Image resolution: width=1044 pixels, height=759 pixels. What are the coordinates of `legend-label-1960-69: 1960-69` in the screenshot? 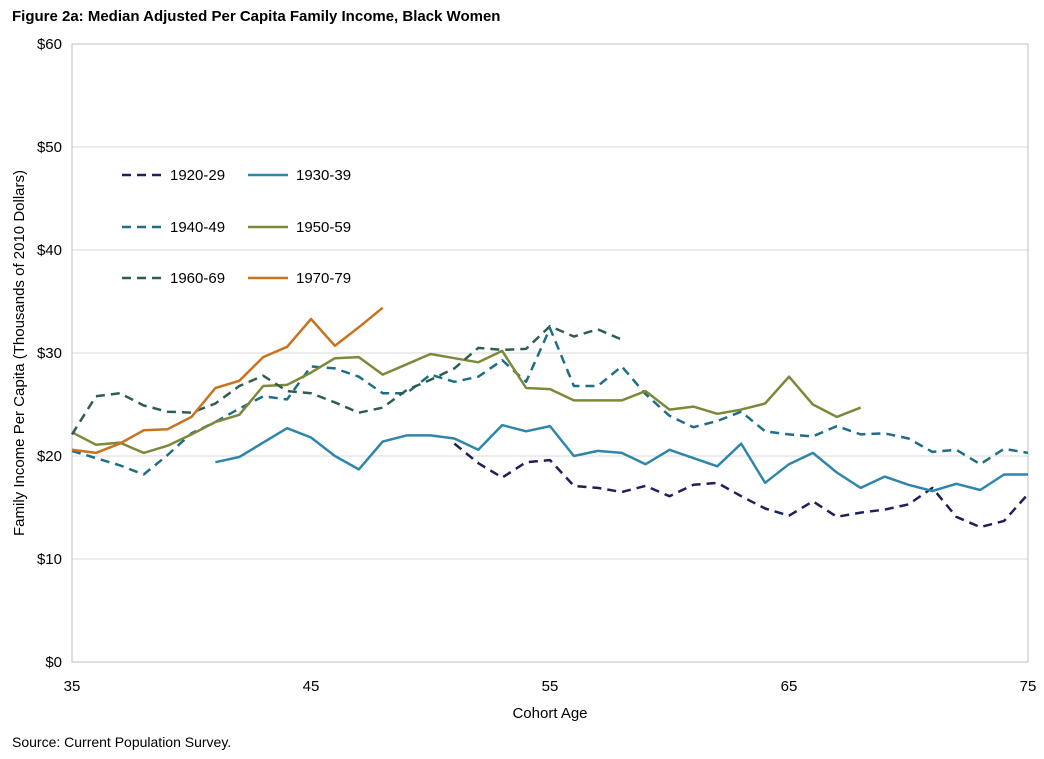 It's located at (197, 278).